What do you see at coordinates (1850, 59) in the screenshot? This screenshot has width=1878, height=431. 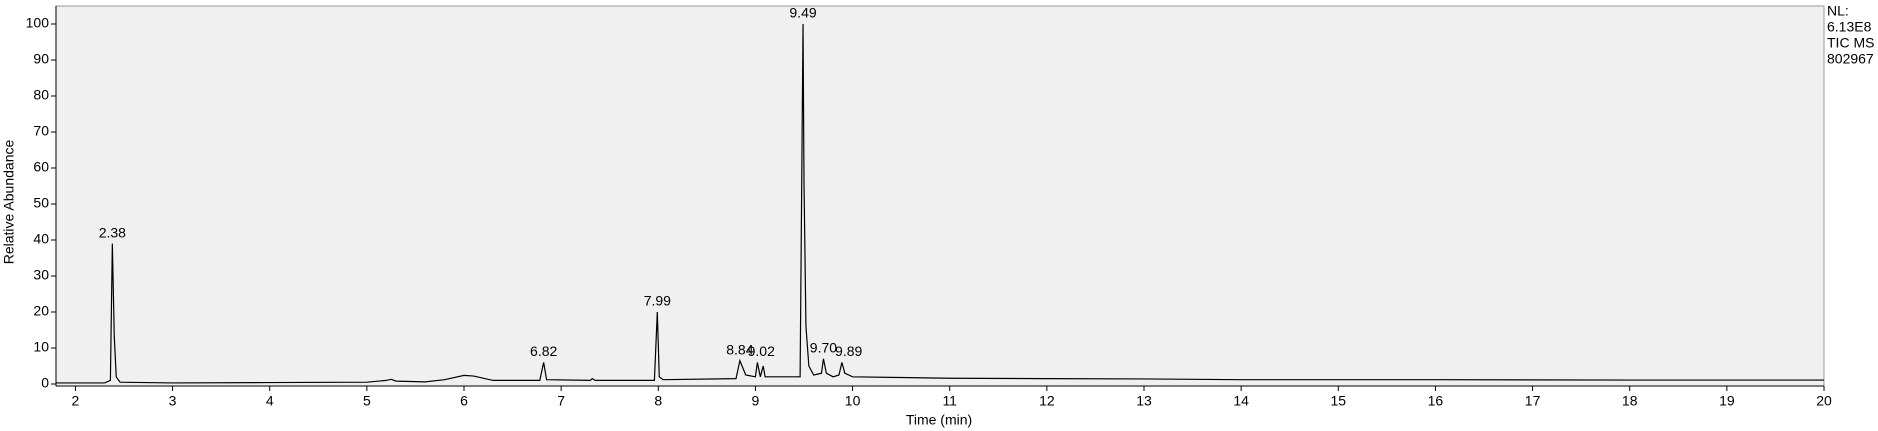 I see `info-text: 802967` at bounding box center [1850, 59].